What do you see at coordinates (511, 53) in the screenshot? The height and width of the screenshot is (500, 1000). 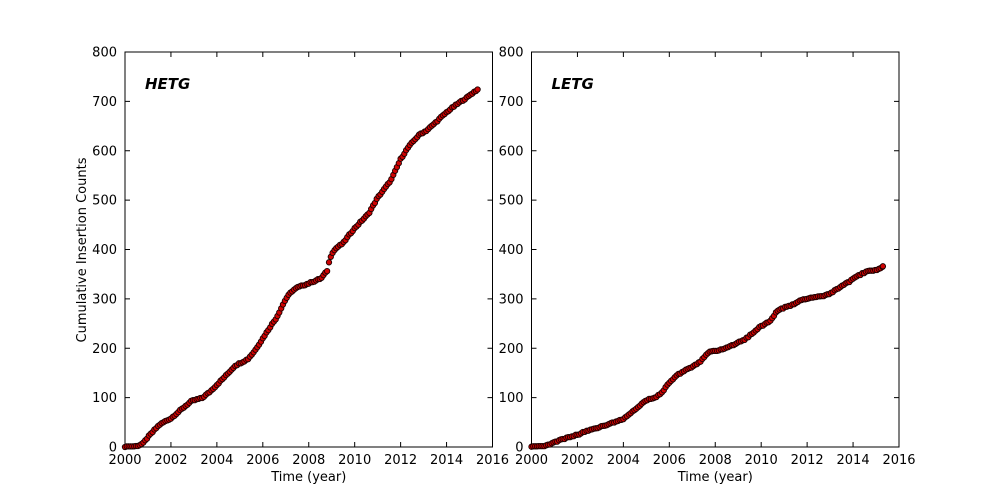 I see `right-y-tick-label: 800` at bounding box center [511, 53].